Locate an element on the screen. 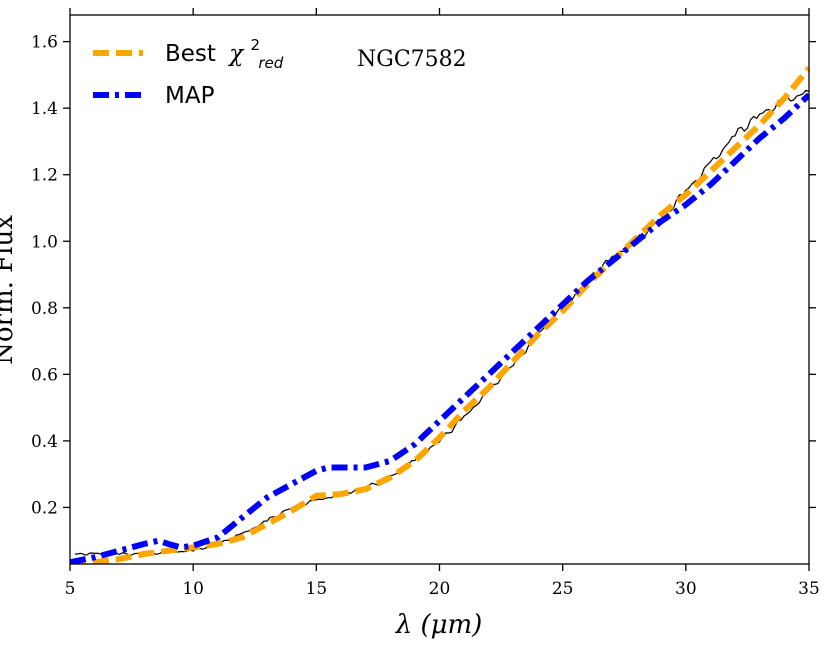  x-tick-label: 5 is located at coordinates (70, 589).